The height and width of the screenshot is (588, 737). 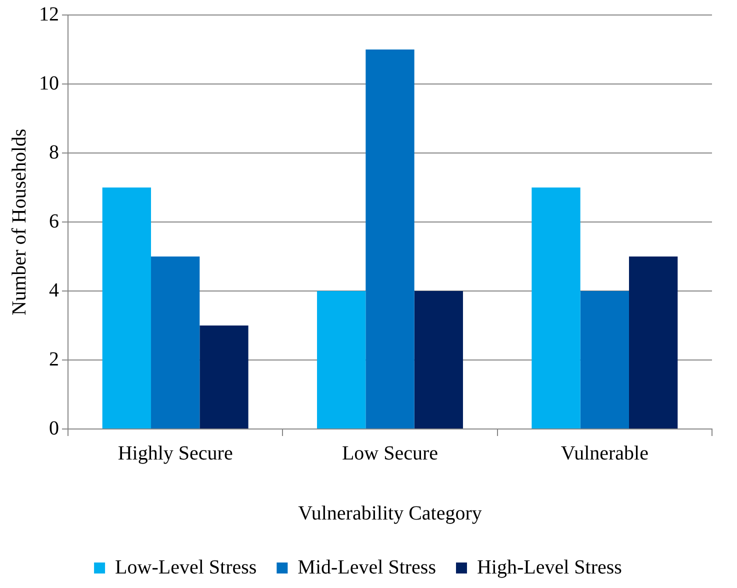 I want to click on x-tick-label: Vulnerable, so click(x=604, y=453).